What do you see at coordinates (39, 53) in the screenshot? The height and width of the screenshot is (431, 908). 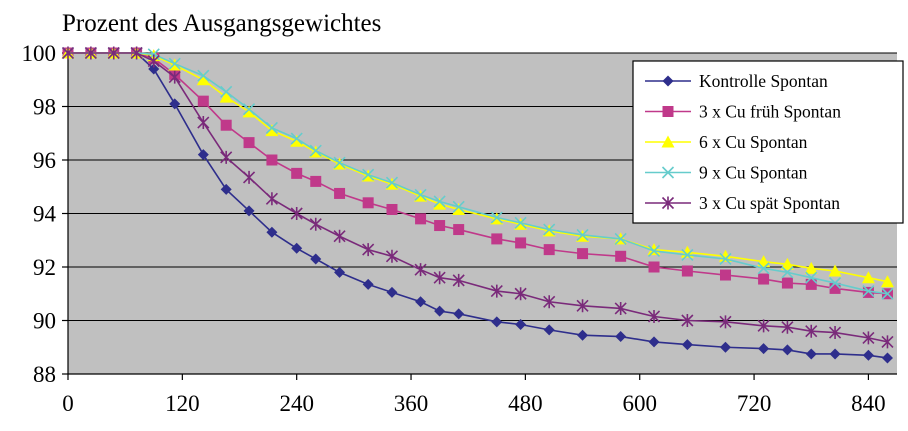 I see `y-tick-label: 100` at bounding box center [39, 53].